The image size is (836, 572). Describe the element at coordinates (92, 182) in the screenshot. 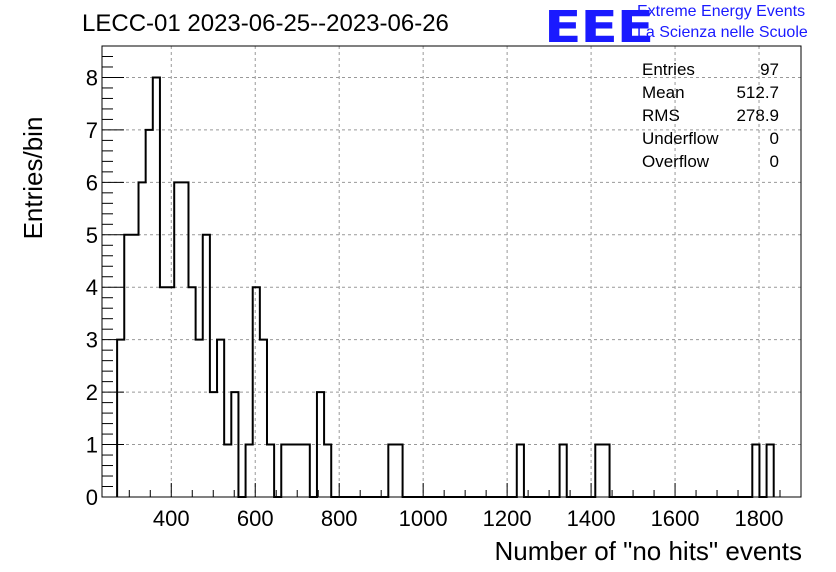

I see `y-tick-label: 6` at that location.